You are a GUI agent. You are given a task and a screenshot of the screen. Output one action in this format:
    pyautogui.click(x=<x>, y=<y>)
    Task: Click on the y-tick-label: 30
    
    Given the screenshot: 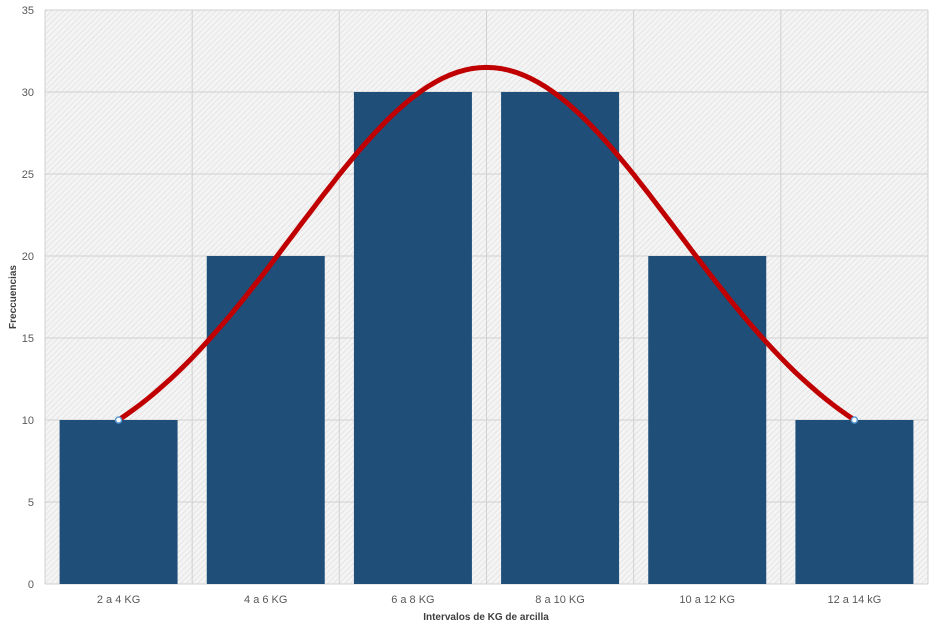 What is the action you would take?
    pyautogui.click(x=28, y=93)
    